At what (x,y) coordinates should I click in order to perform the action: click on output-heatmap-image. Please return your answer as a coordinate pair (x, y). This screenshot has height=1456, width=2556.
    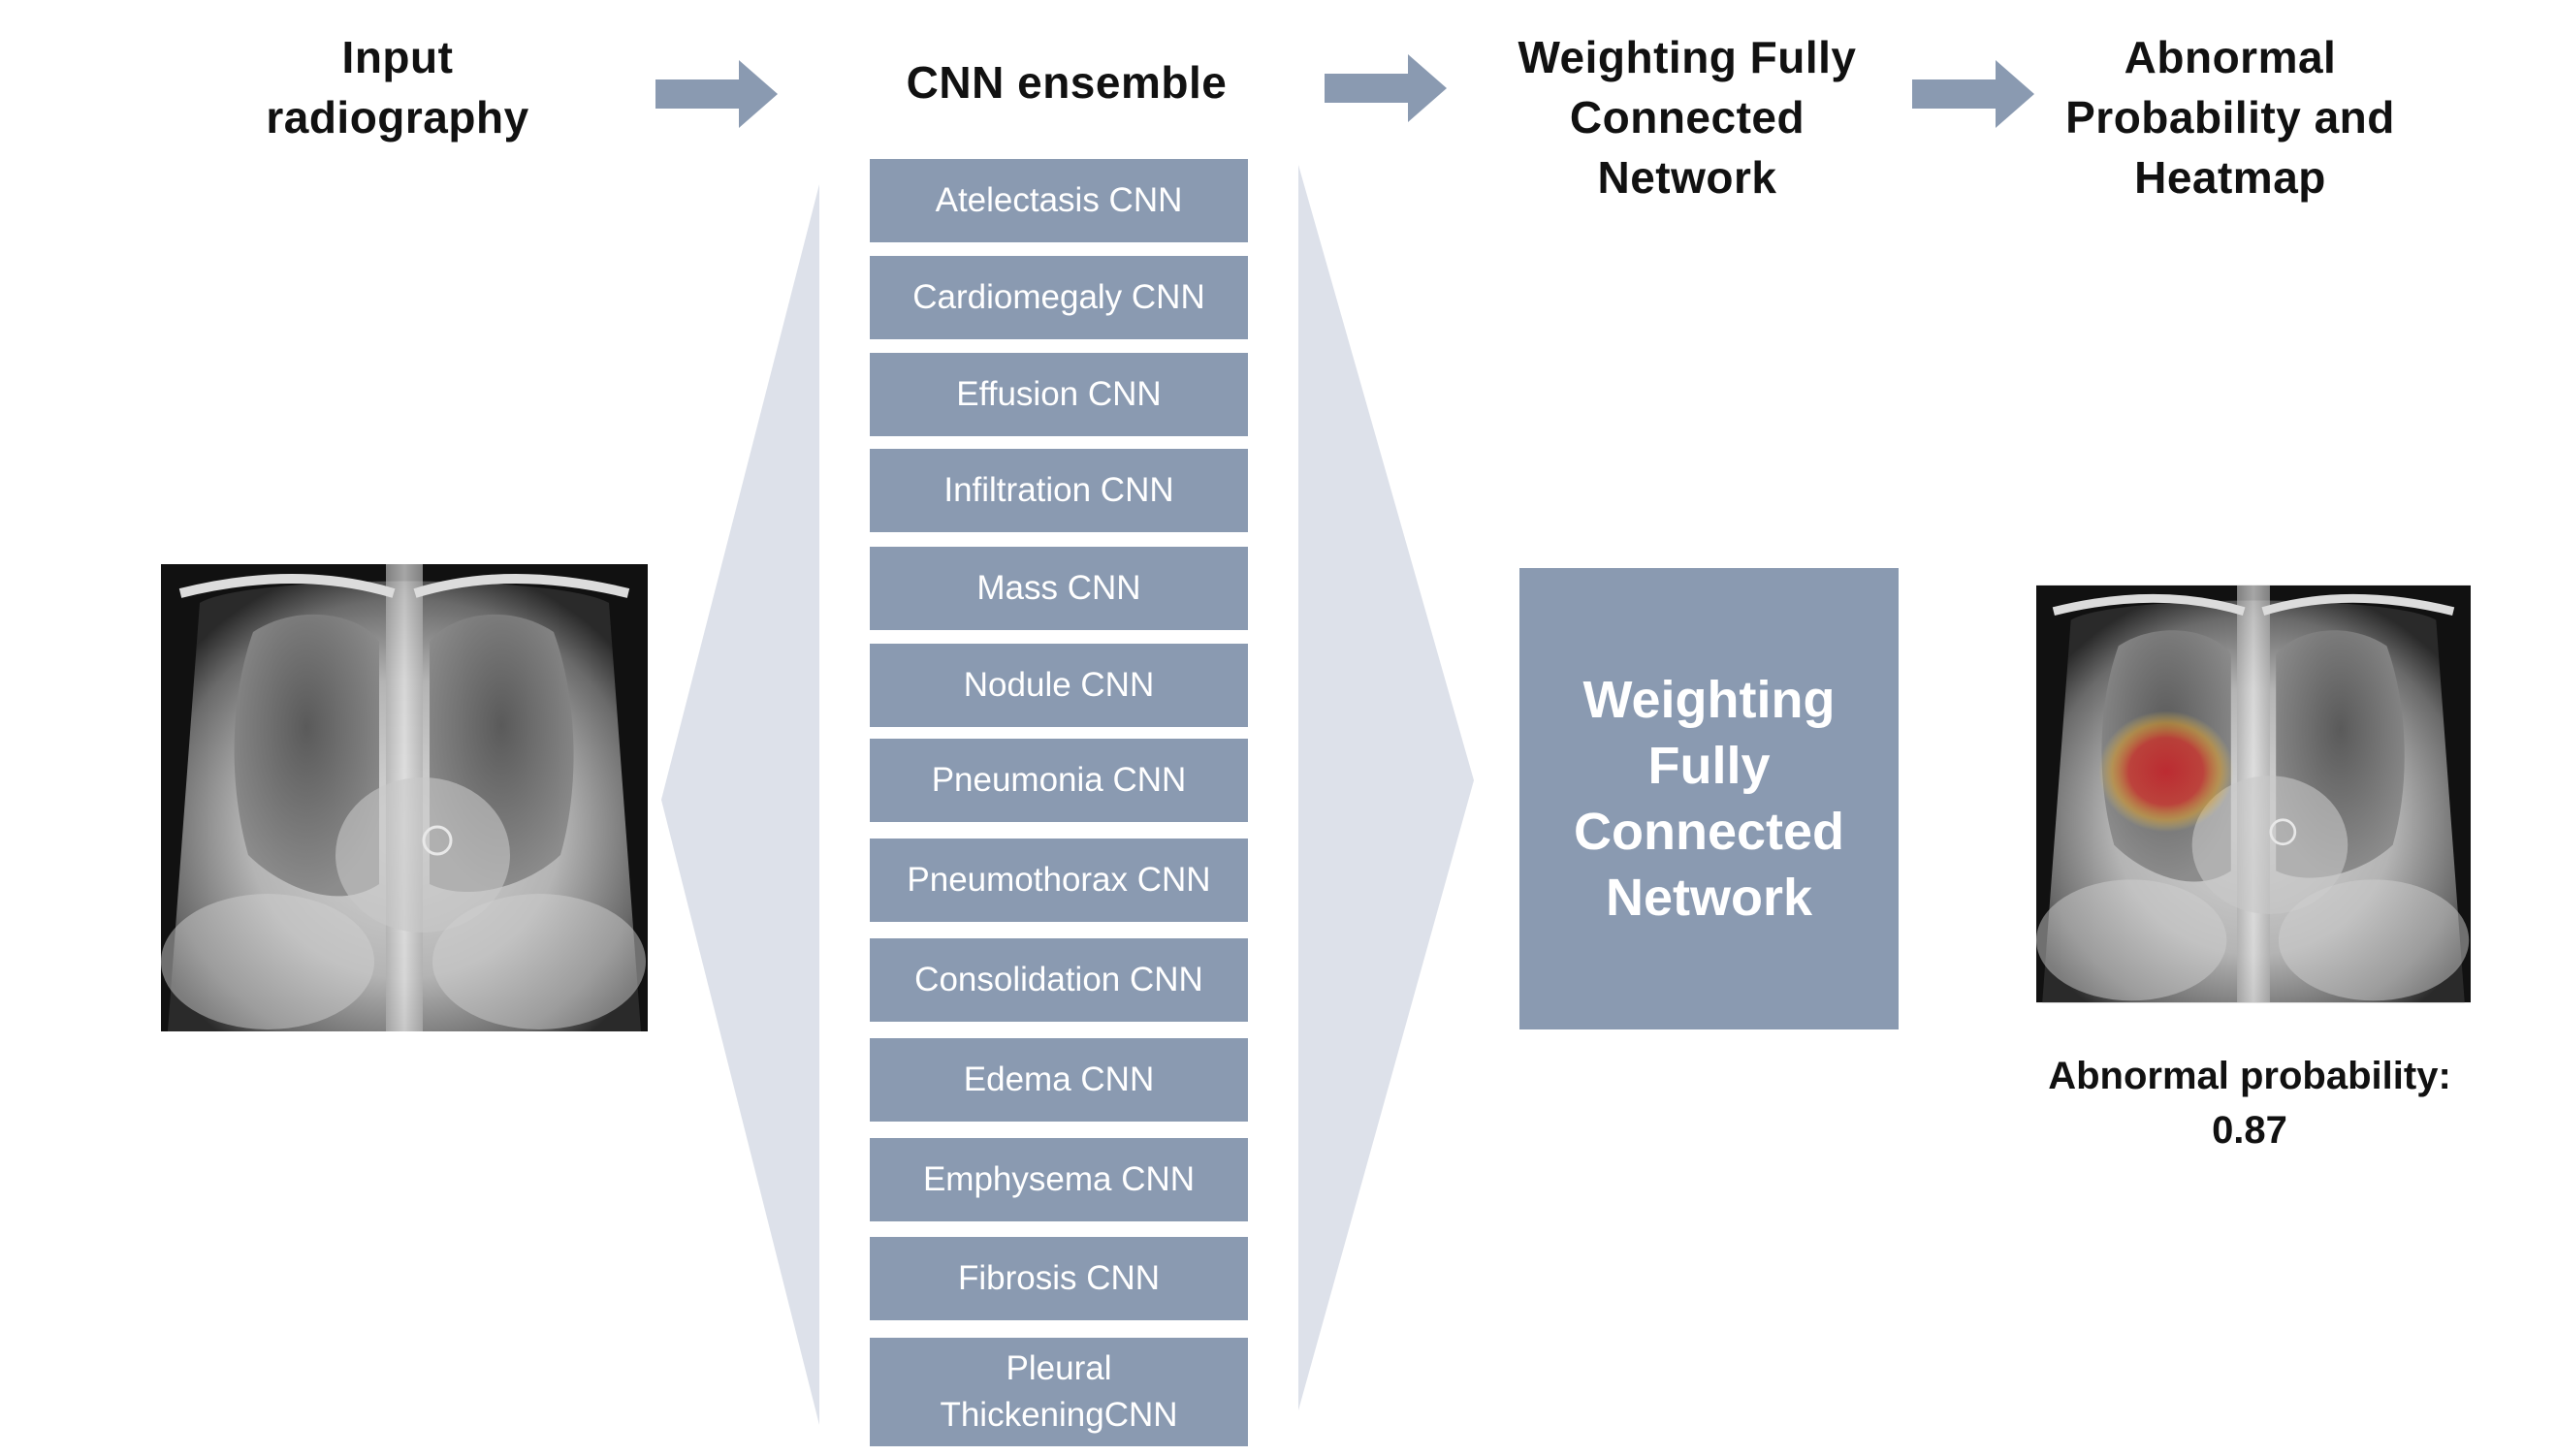
    Looking at the image, I should click on (2253, 794).